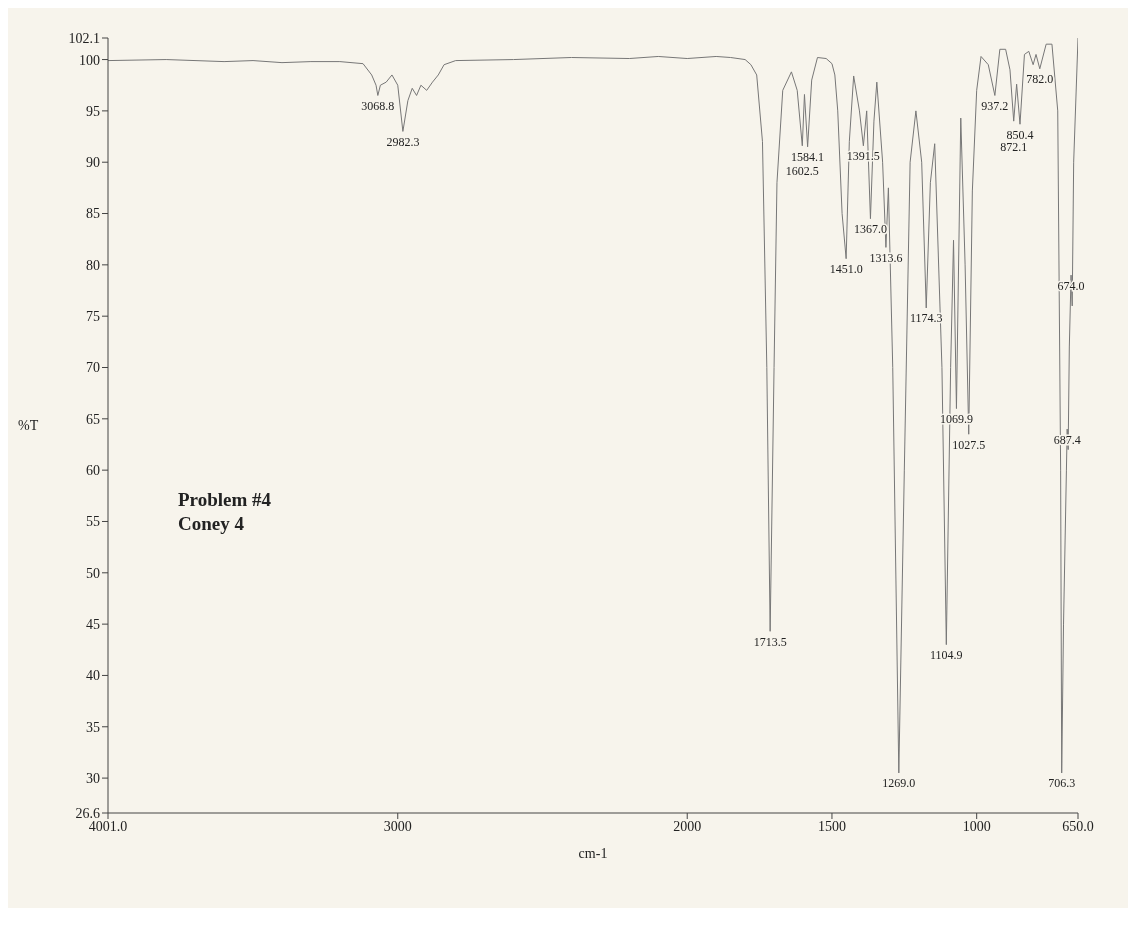 The width and height of the screenshot is (1140, 926). What do you see at coordinates (899, 783) in the screenshot?
I see `annotation: 1269.0` at bounding box center [899, 783].